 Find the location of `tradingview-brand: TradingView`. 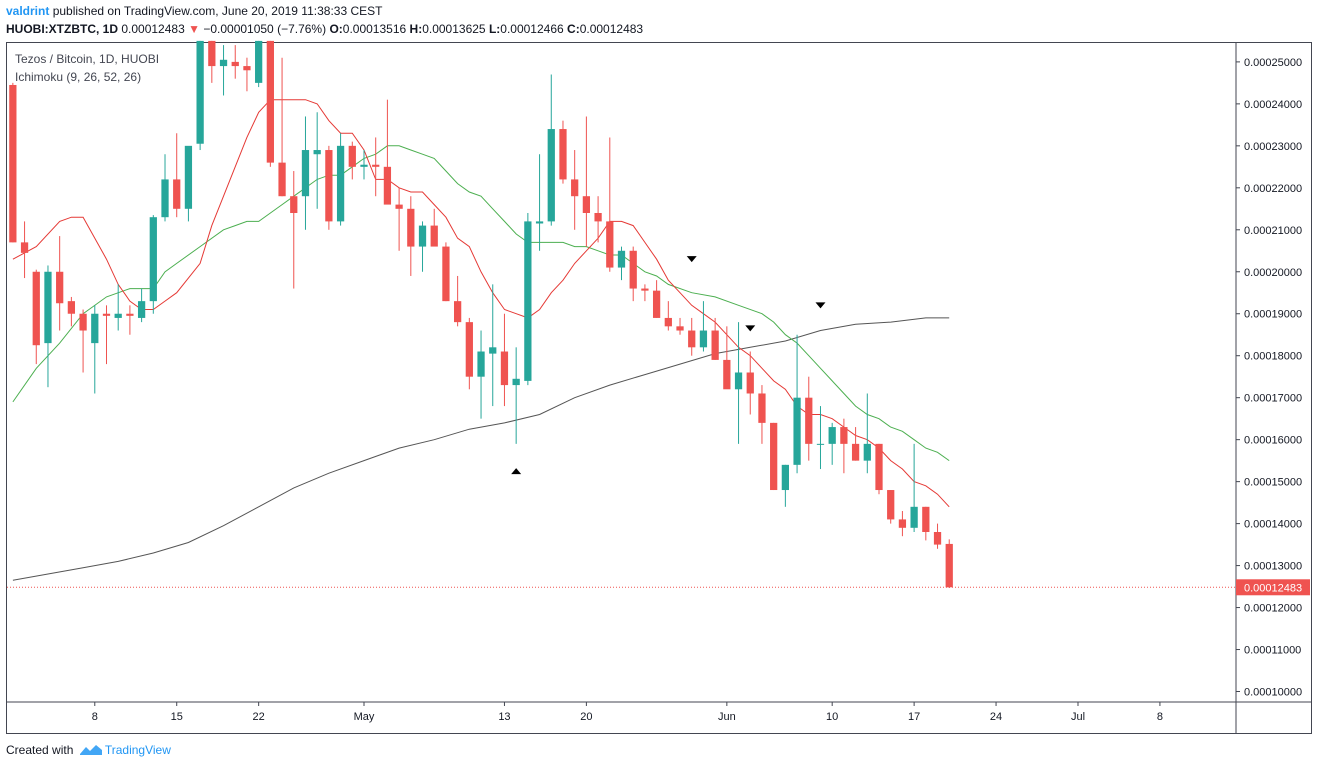

tradingview-brand: TradingView is located at coordinates (137, 750).